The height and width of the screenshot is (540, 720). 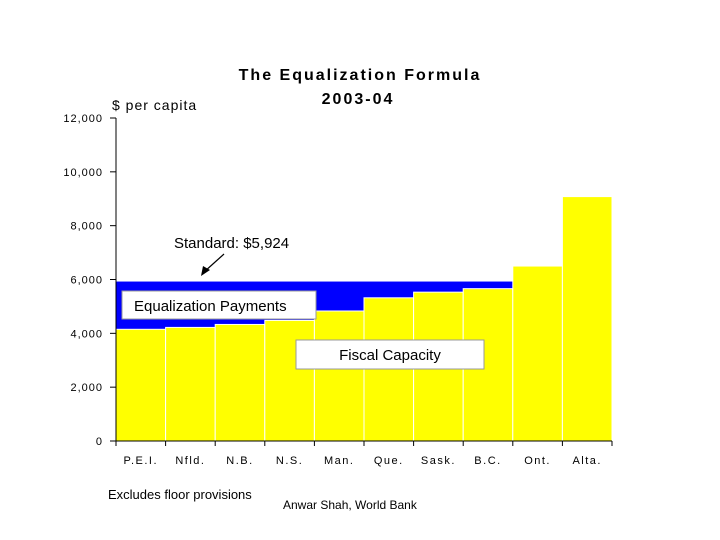 What do you see at coordinates (587, 319) in the screenshot?
I see `bar-alta` at bounding box center [587, 319].